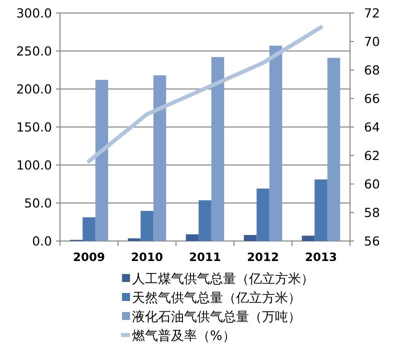 Image resolution: width=409 pixels, height=350 pixels. Describe the element at coordinates (372, 13) in the screenshot. I see `y2-tick-label: 72` at that location.